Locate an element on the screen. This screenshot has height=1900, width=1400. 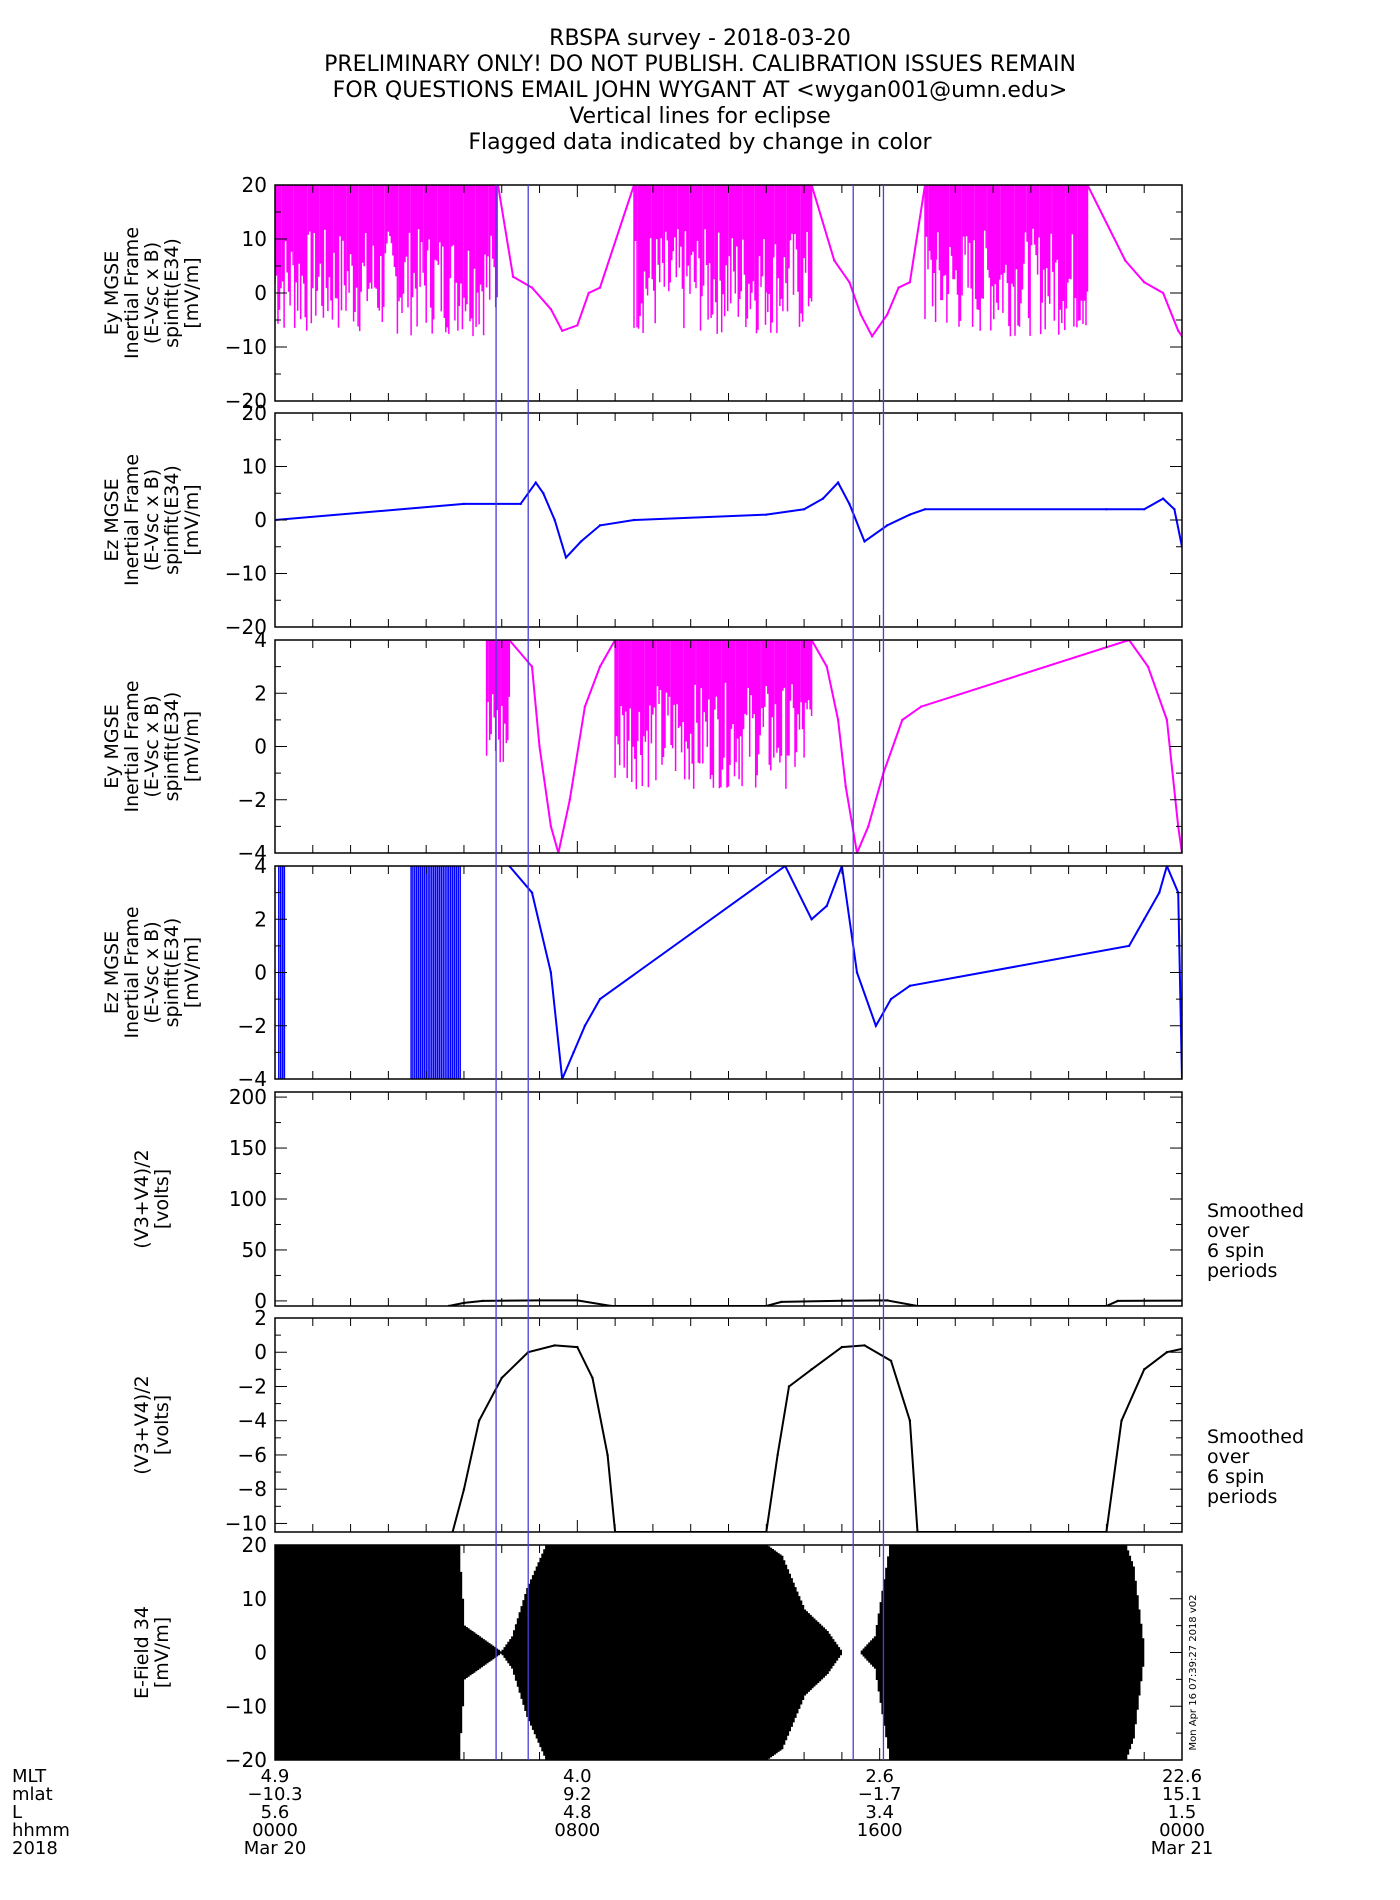
time-axis-value: −10.3 is located at coordinates (274, 1794).